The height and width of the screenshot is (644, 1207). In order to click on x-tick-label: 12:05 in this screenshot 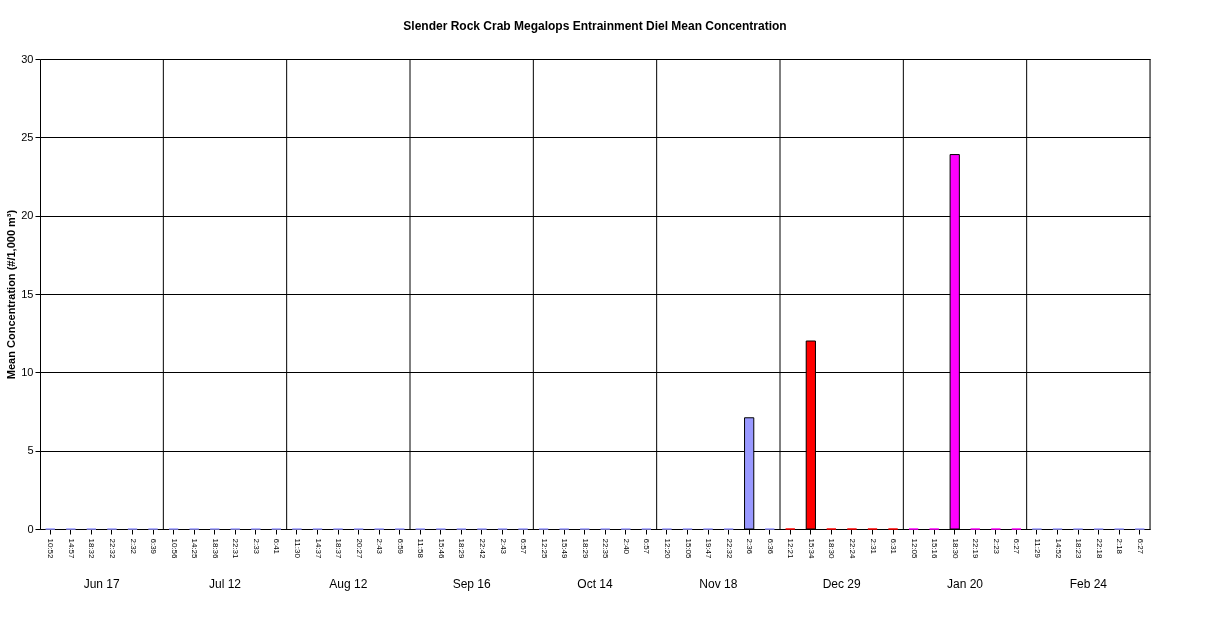, I will do `click(914, 549)`.